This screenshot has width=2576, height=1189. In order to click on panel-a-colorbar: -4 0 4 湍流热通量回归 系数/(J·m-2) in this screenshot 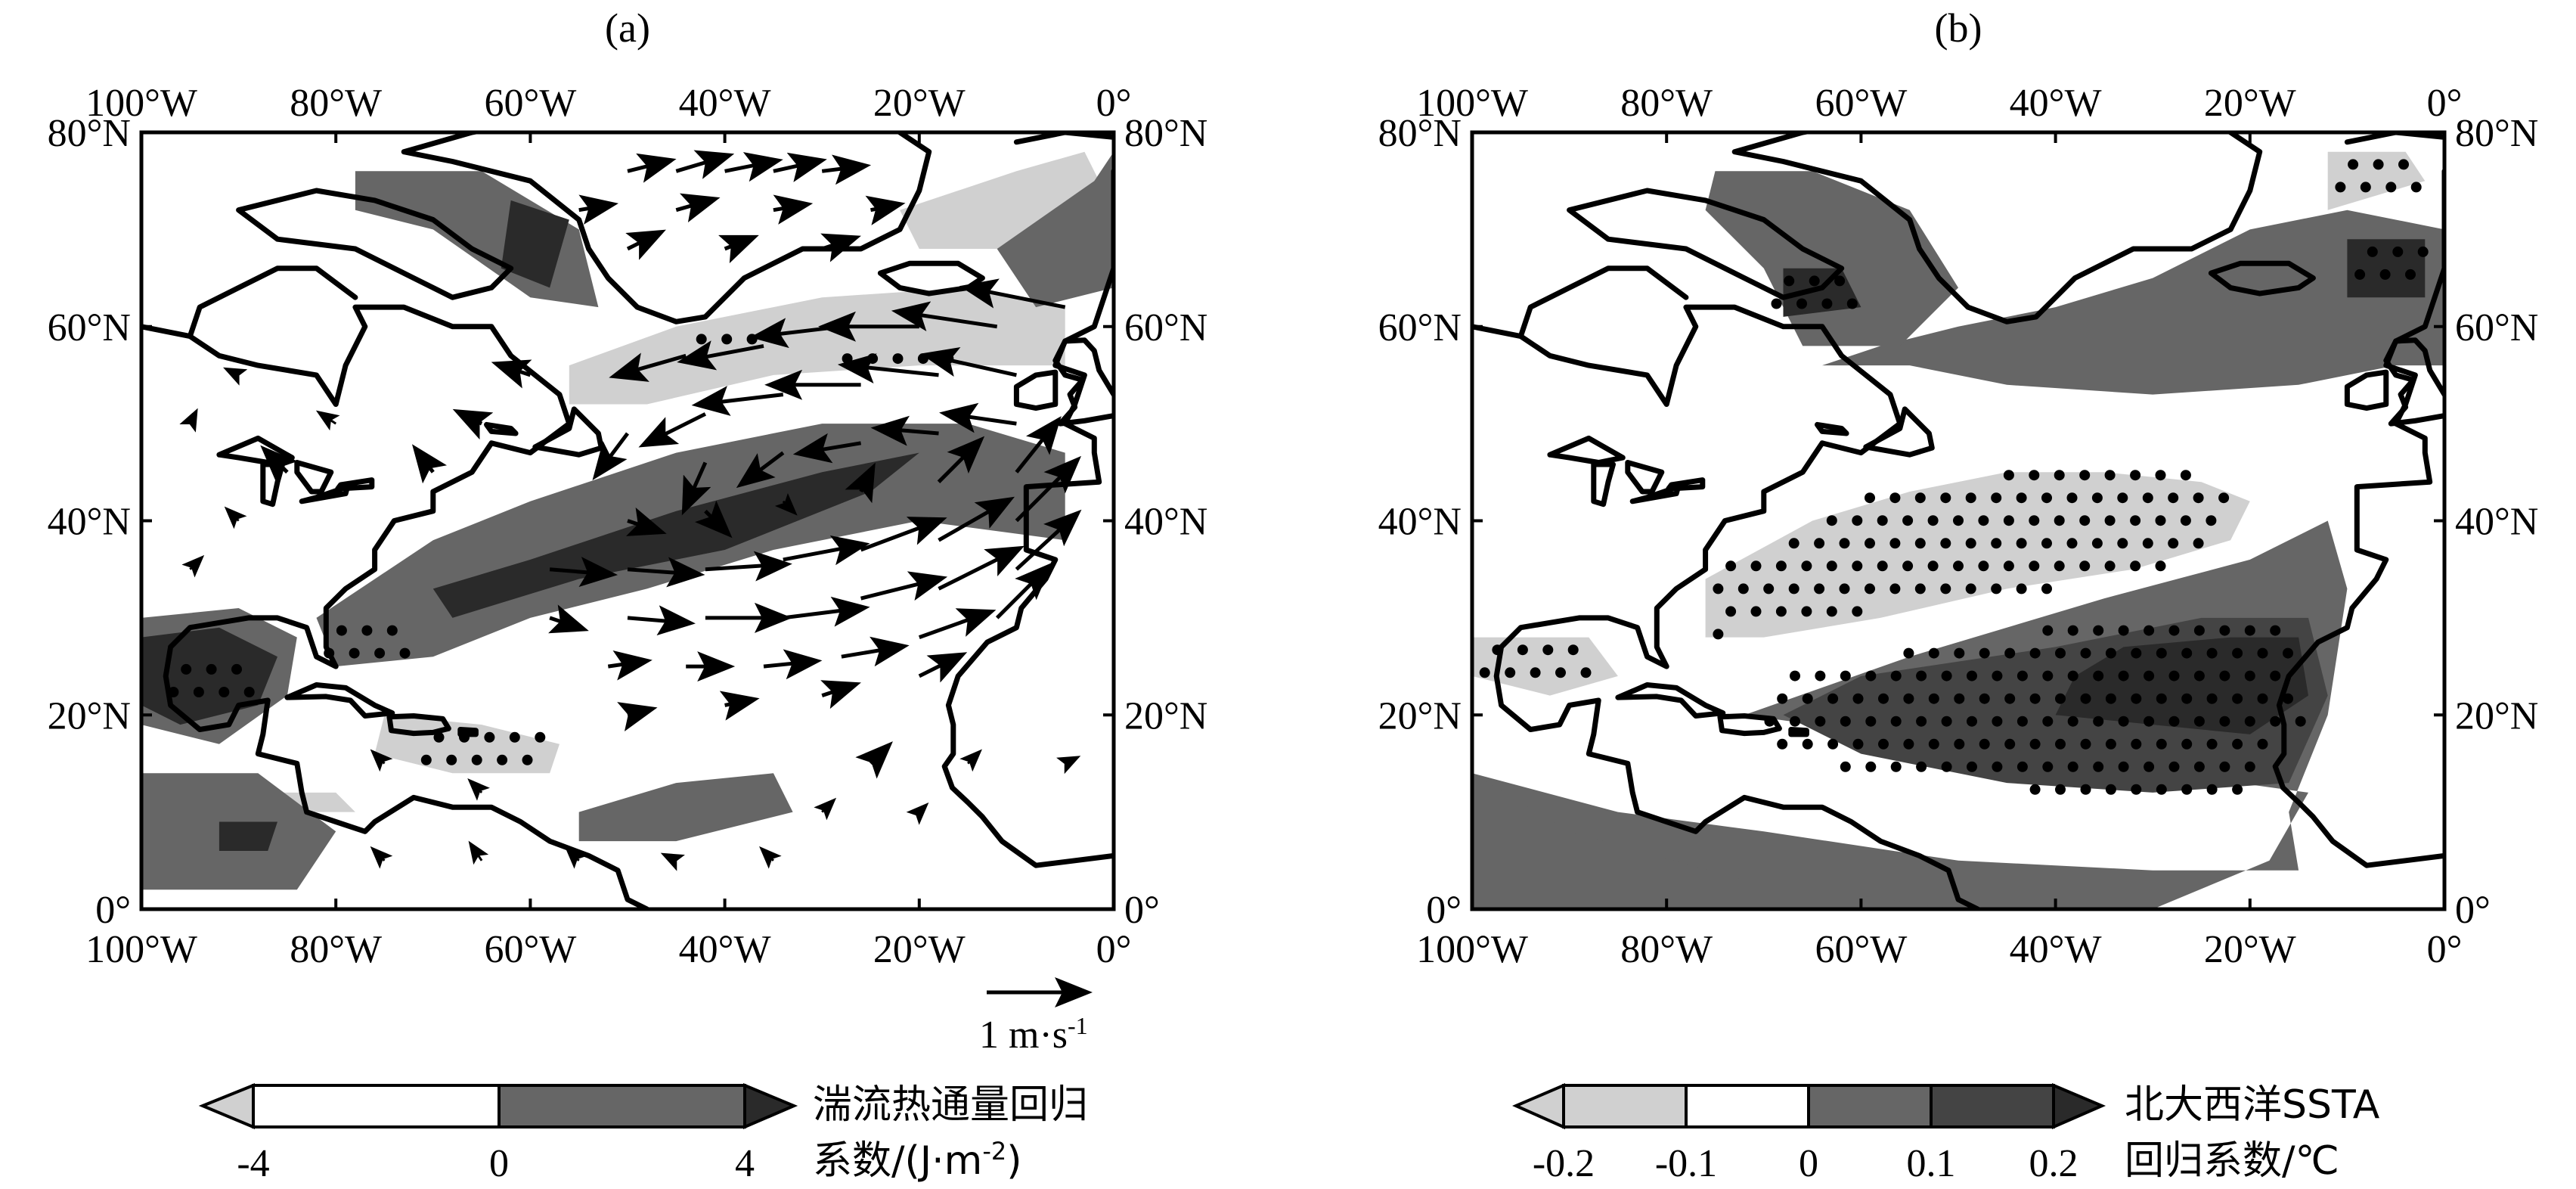, I will do `click(643, 1133)`.